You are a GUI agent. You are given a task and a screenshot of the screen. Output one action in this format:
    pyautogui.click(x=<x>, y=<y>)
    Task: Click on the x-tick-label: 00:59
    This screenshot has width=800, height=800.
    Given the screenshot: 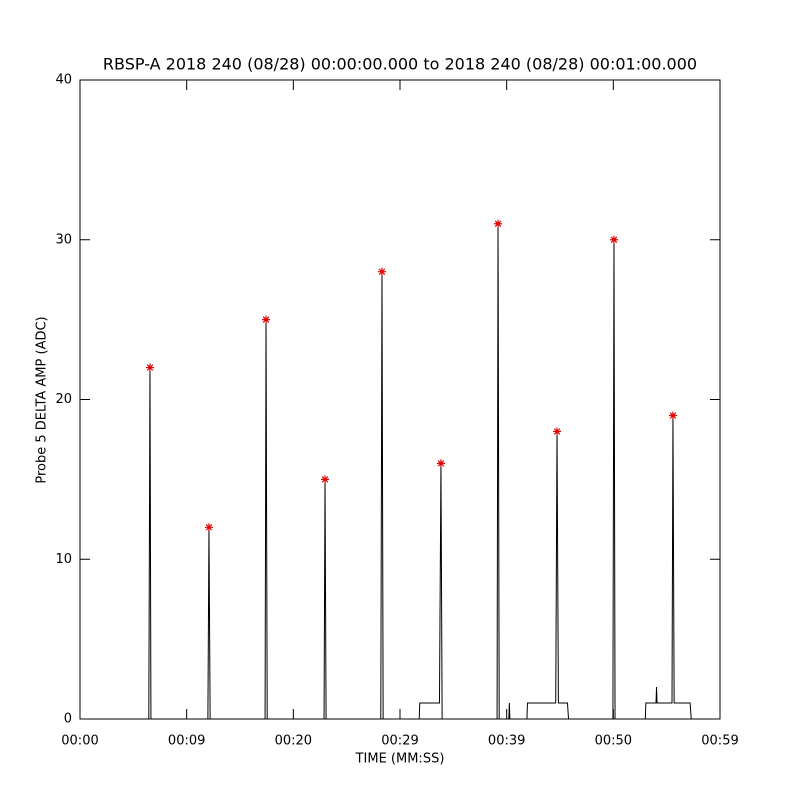 What is the action you would take?
    pyautogui.click(x=719, y=741)
    